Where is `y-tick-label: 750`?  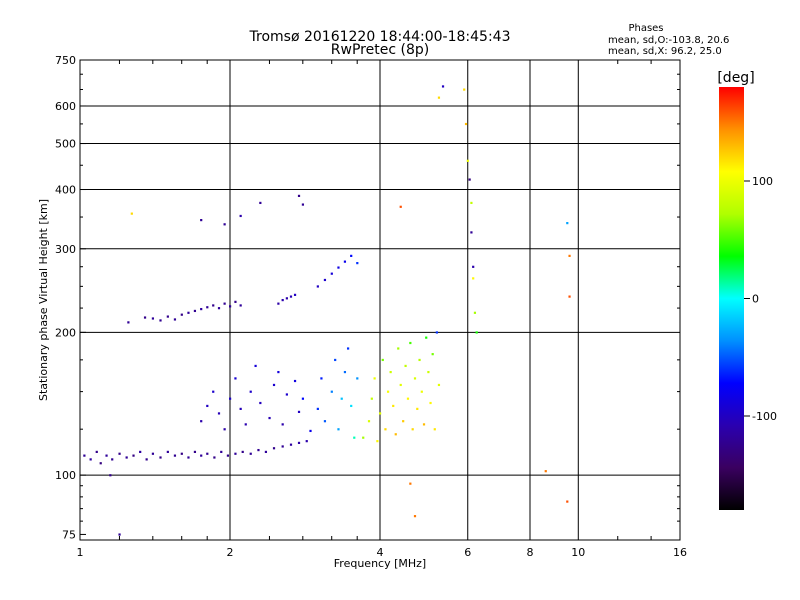
y-tick-label: 750 is located at coordinates (65, 60).